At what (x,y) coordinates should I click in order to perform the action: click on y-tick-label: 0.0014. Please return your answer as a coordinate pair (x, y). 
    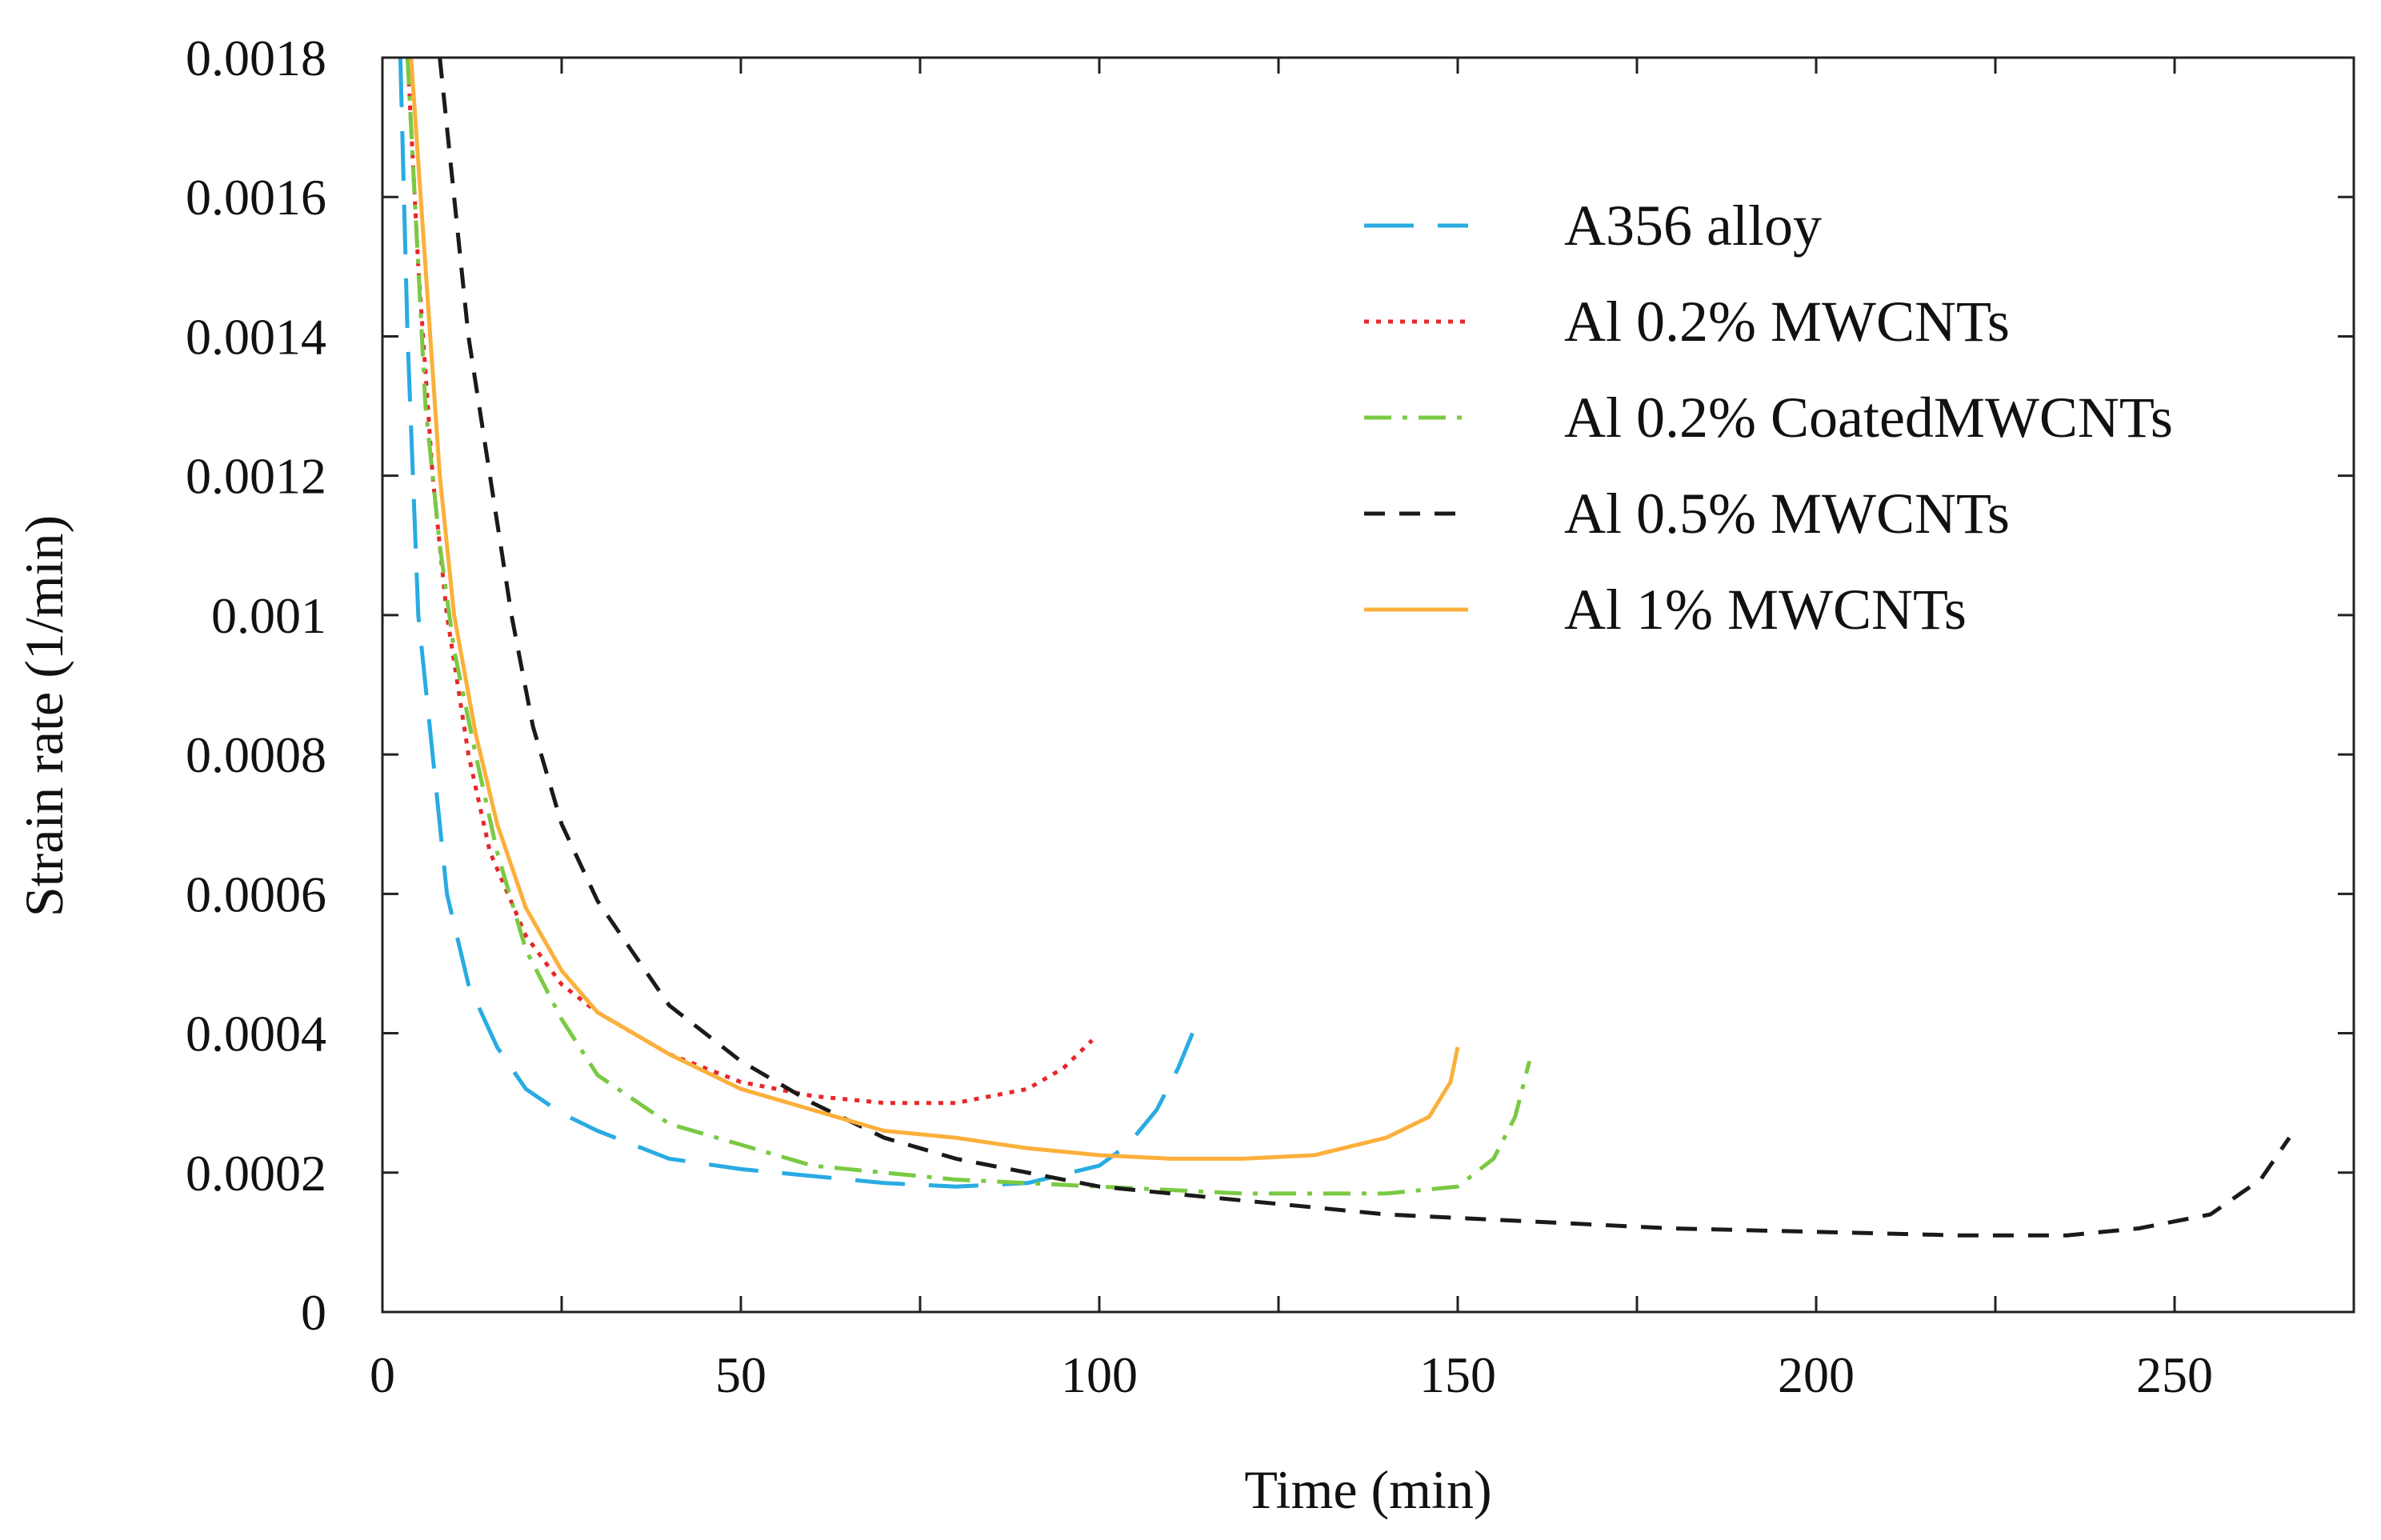
    Looking at the image, I should click on (256, 336).